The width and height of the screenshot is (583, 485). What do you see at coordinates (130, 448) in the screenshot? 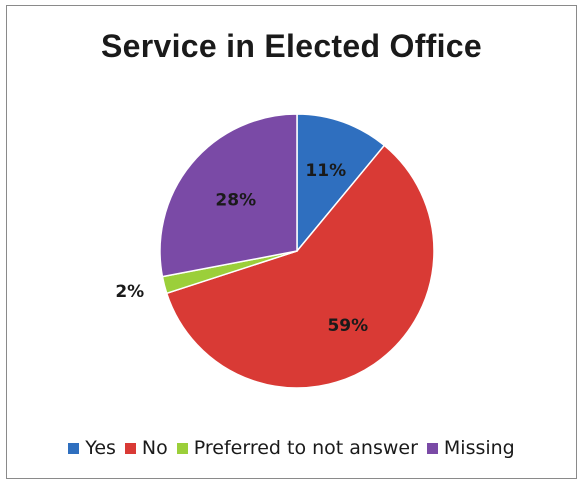
I see `legend-swatch-no` at bounding box center [130, 448].